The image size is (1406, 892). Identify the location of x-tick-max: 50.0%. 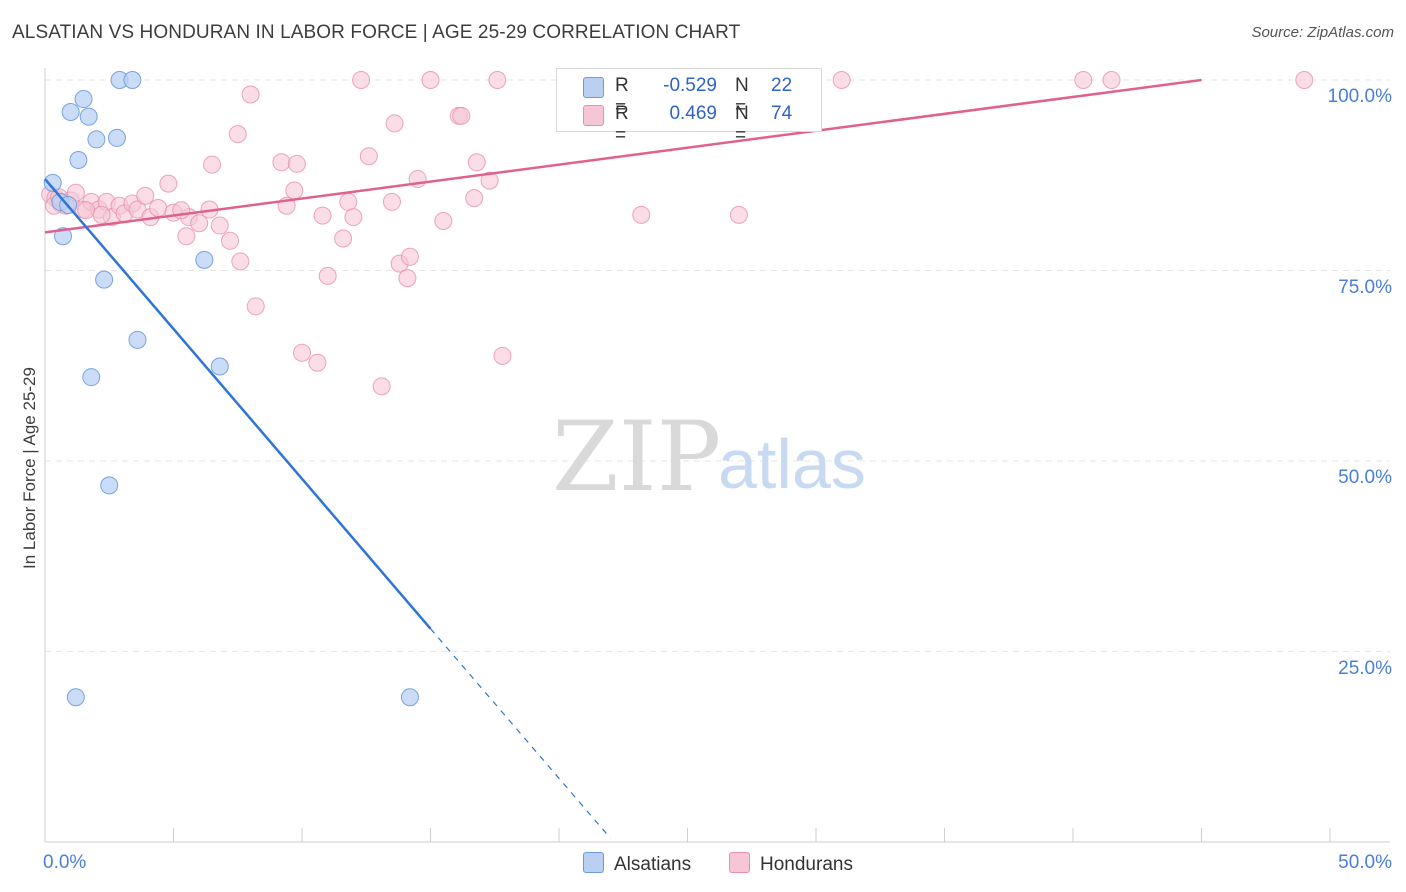
(1365, 862).